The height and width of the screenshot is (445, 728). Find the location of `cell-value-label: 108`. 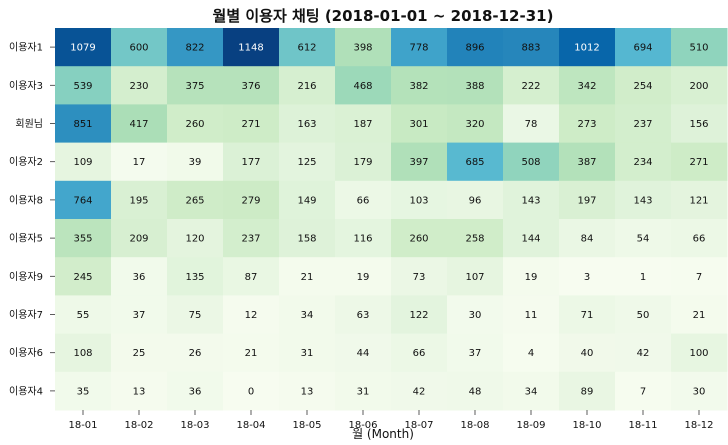

cell-value-label: 108 is located at coordinates (82, 353).